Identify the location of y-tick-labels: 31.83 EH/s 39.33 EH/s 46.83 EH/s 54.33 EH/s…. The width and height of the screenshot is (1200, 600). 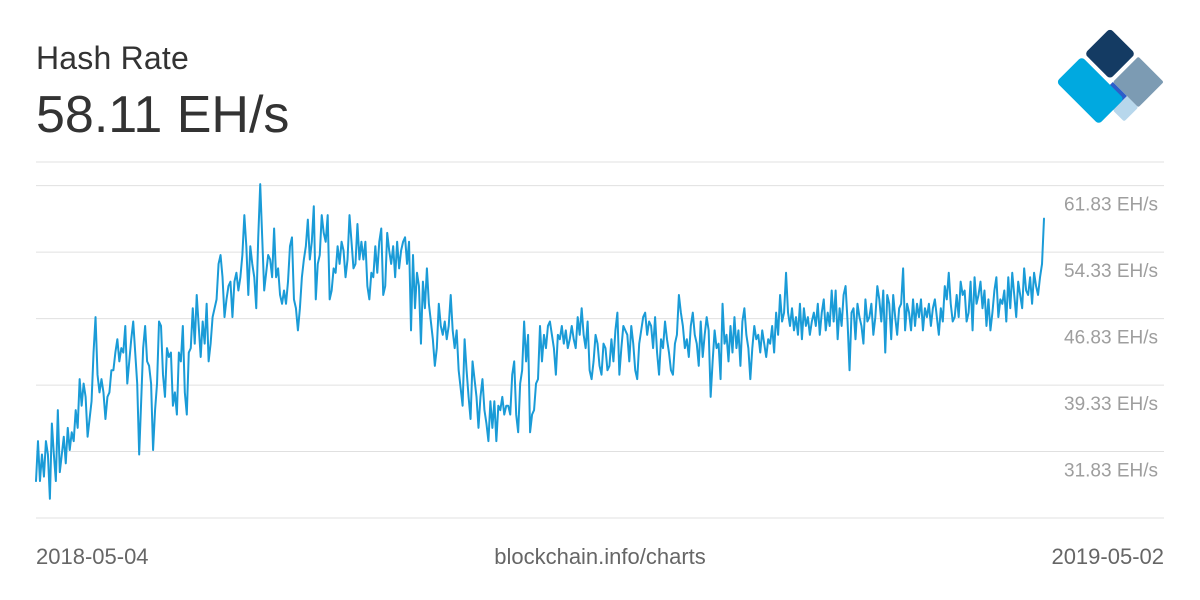
(1111, 338).